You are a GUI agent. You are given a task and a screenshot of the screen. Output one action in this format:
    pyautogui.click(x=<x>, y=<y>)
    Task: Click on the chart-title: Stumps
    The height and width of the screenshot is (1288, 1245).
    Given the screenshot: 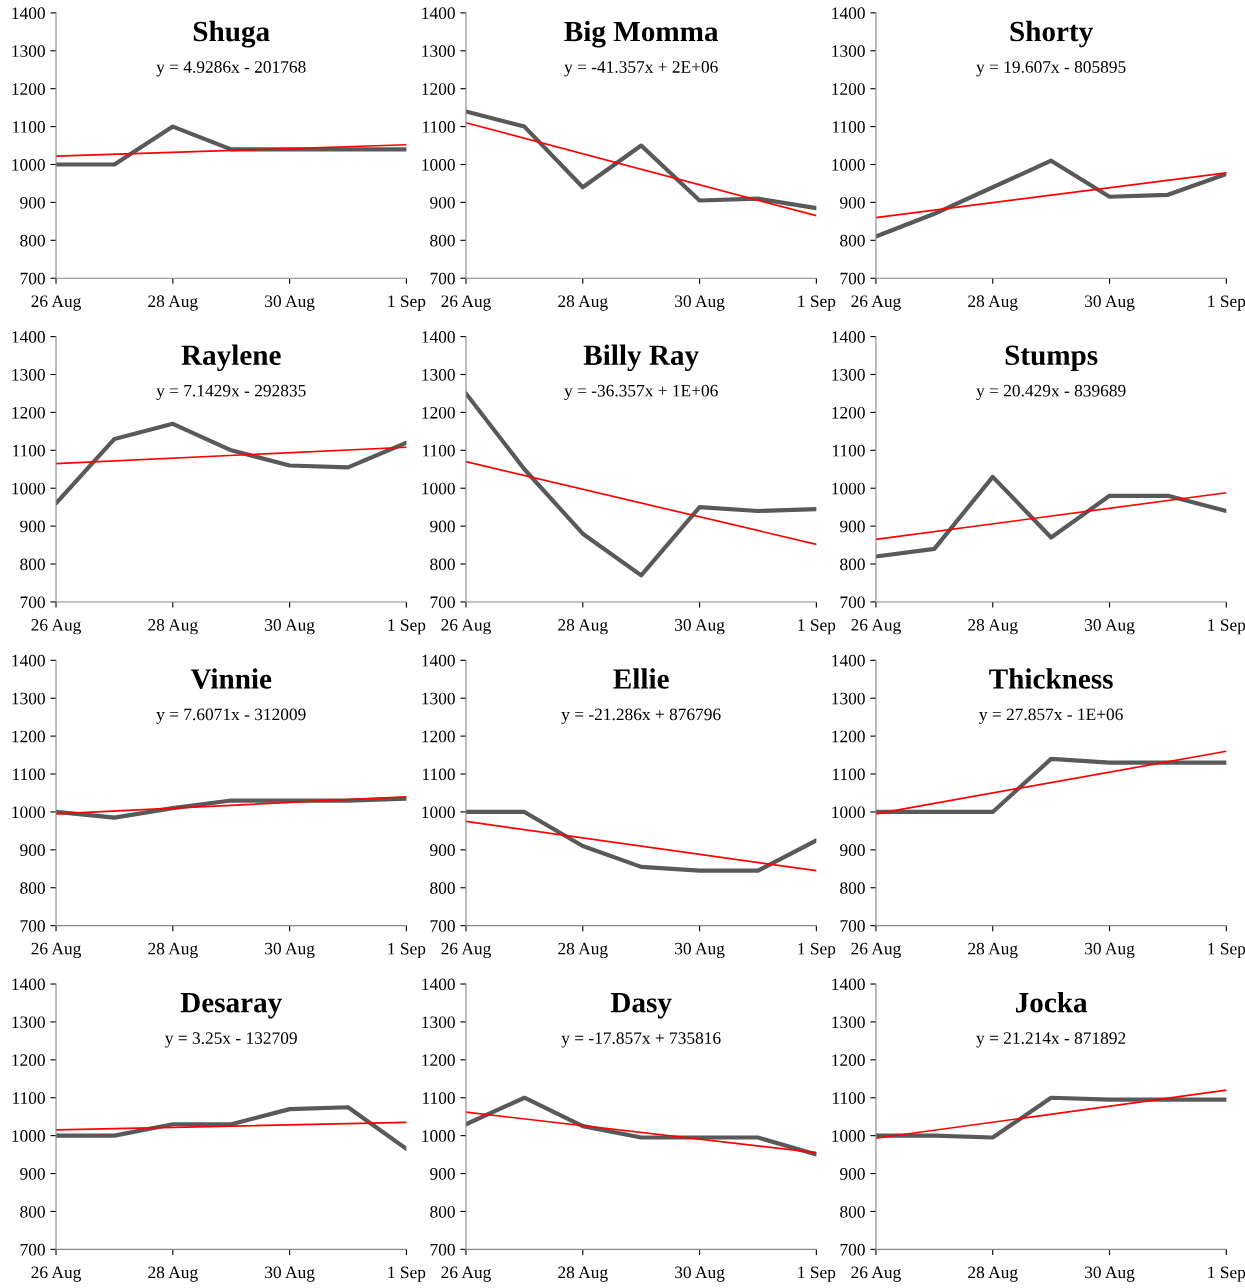 What is the action you would take?
    pyautogui.click(x=1051, y=358)
    